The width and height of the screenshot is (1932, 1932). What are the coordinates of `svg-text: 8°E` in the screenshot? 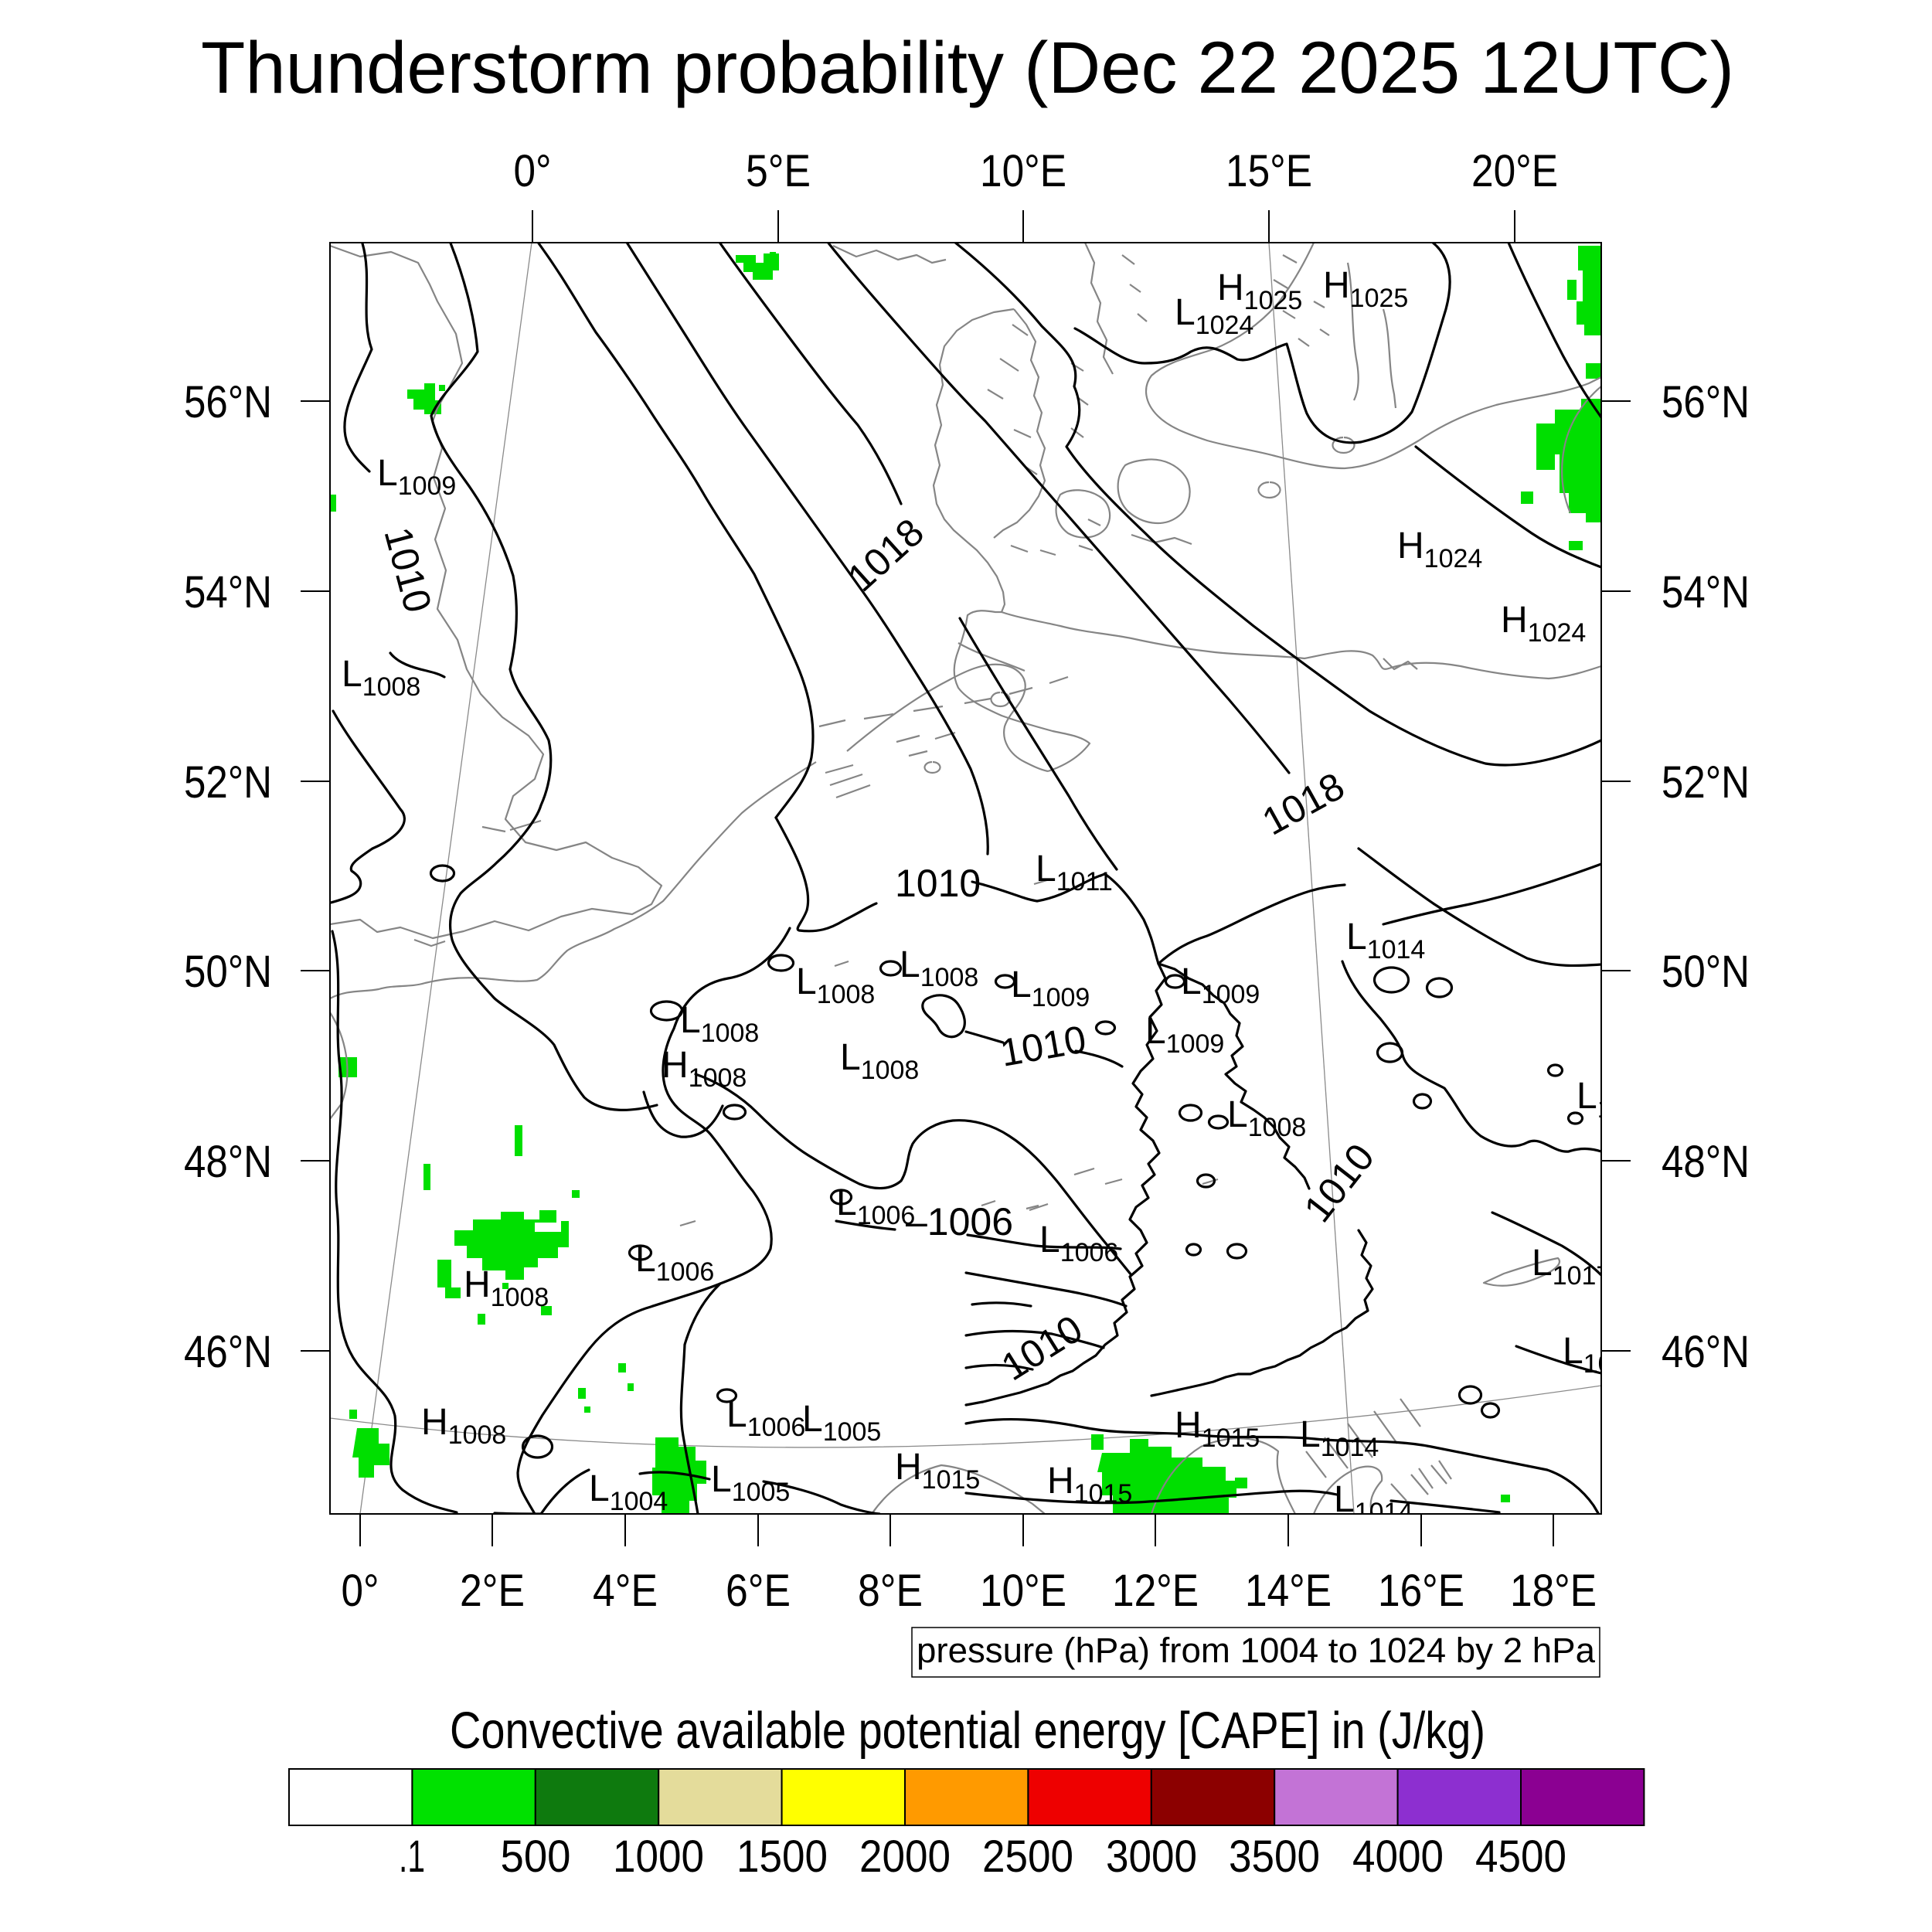 It's located at (891, 1591).